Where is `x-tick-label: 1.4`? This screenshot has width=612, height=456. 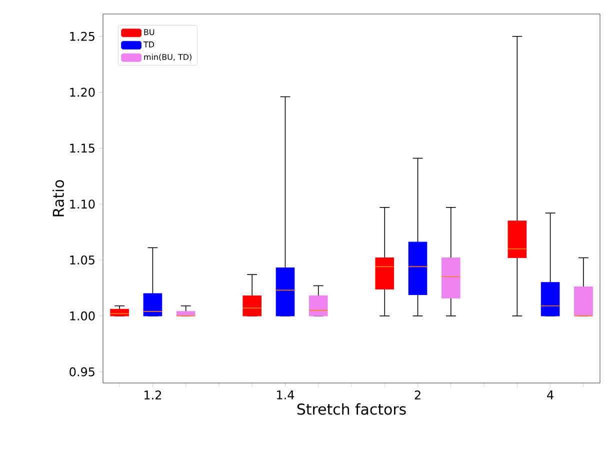 x-tick-label: 1.4 is located at coordinates (285, 395).